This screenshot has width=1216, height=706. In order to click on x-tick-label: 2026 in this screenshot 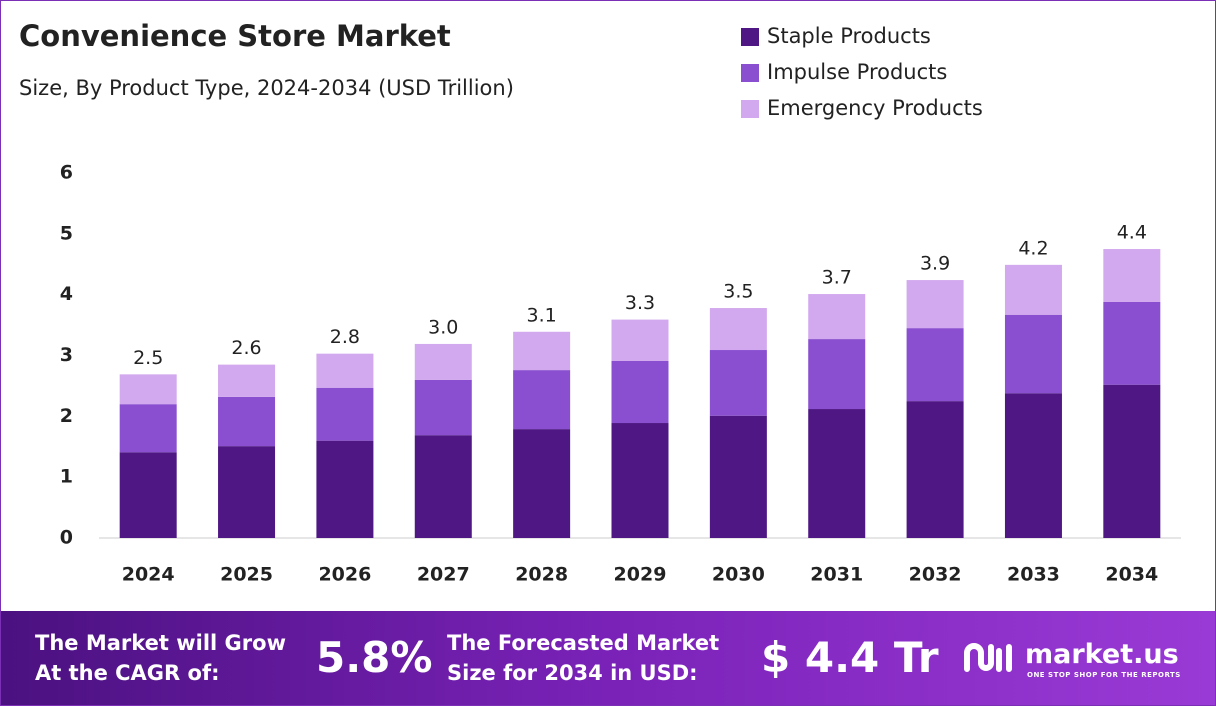, I will do `click(344, 575)`.